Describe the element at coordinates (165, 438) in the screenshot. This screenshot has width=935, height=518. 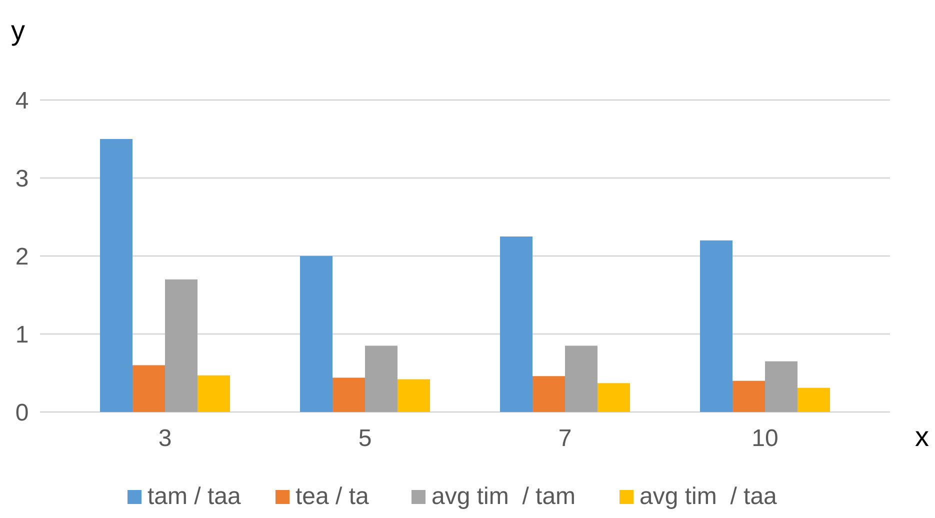
I see `x-tick-label: 3` at that location.